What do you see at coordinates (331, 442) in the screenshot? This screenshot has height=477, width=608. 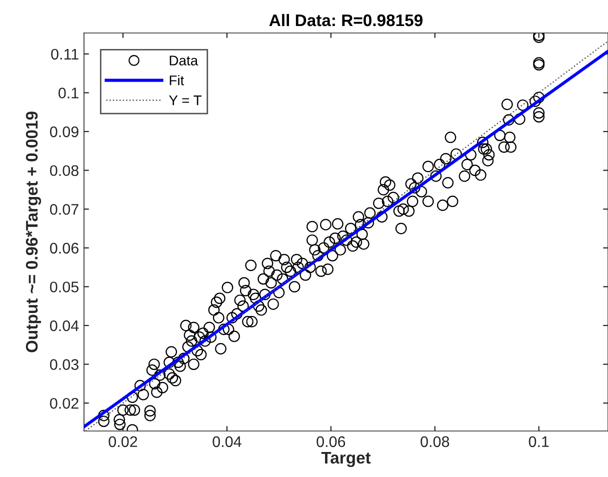 I see `x-tick-label: 0.06` at bounding box center [331, 442].